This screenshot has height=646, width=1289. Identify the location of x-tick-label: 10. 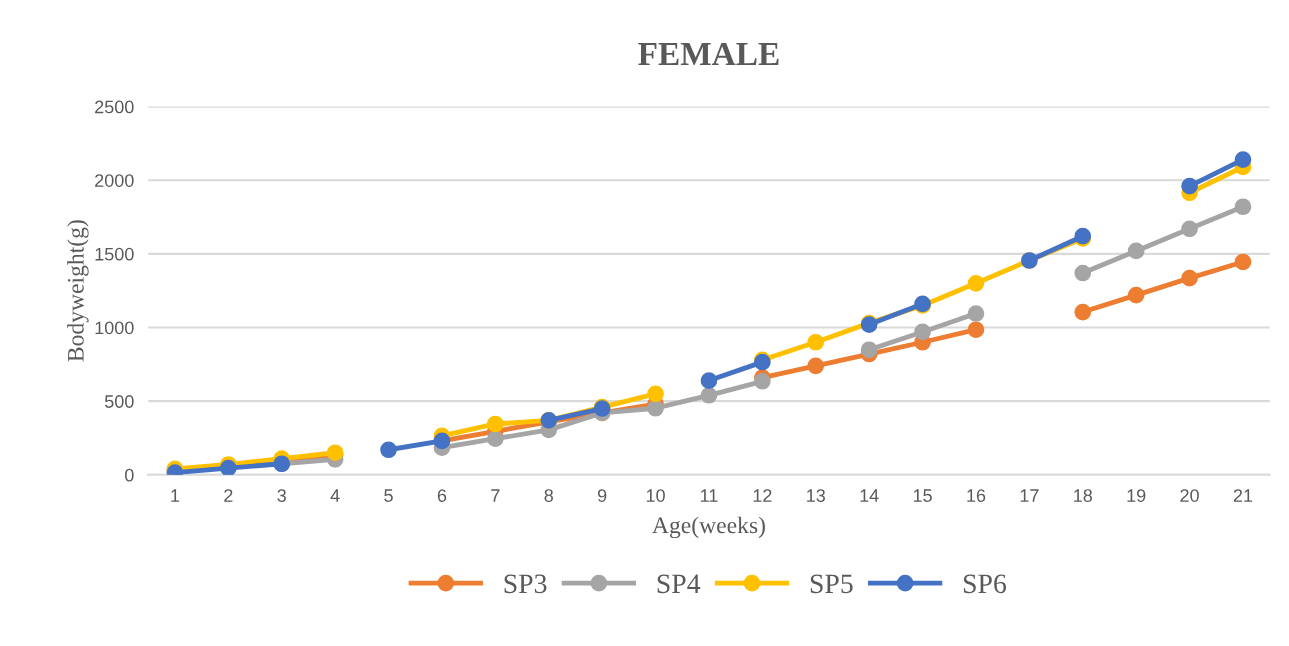
(655, 495).